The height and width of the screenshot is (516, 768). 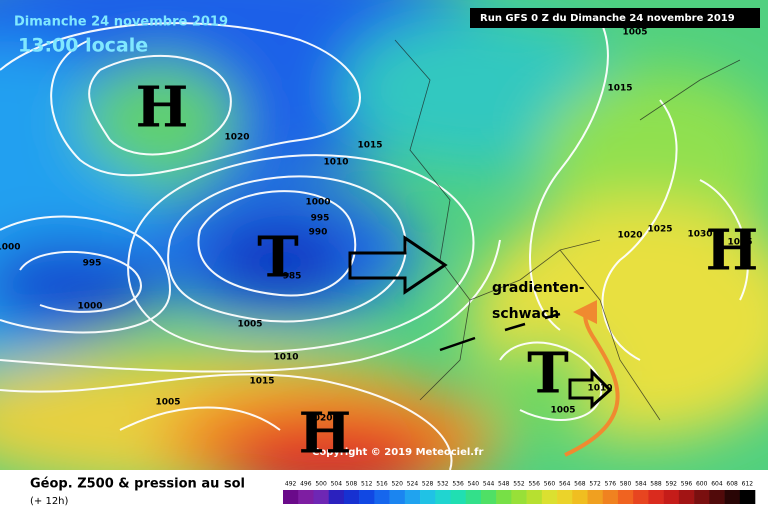 I want to click on legend-value: 520, so click(x=397, y=484).